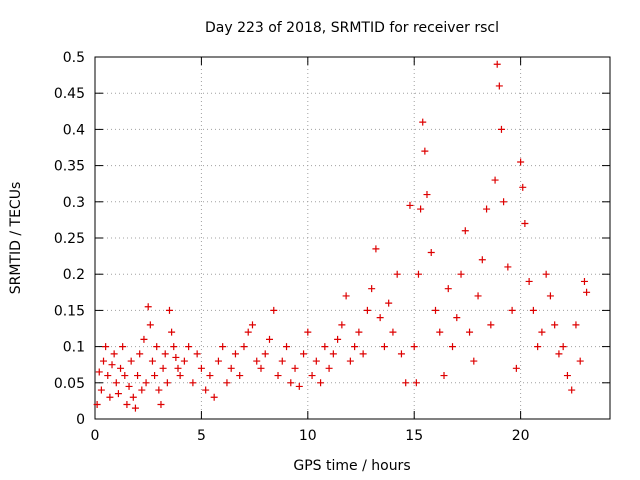 The width and height of the screenshot is (640, 480). Describe the element at coordinates (69, 239) in the screenshot. I see `y-tick-label: 0.25` at that location.